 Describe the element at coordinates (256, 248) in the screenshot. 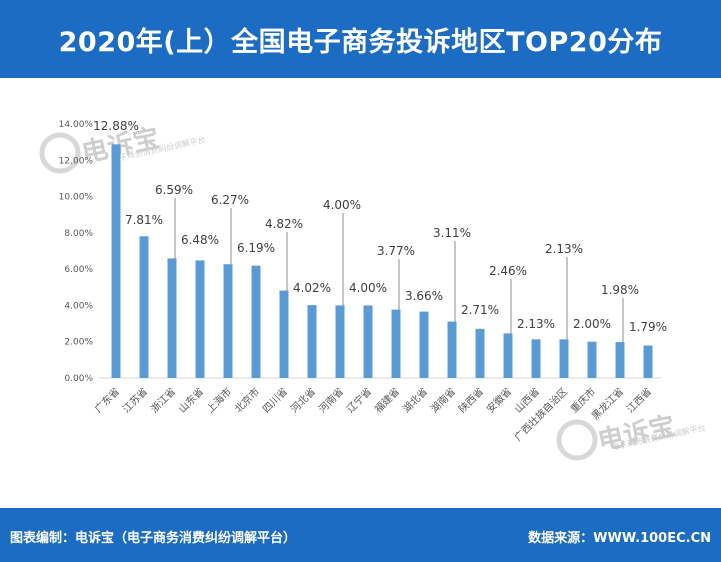

I see `value-label: 6.19%` at that location.